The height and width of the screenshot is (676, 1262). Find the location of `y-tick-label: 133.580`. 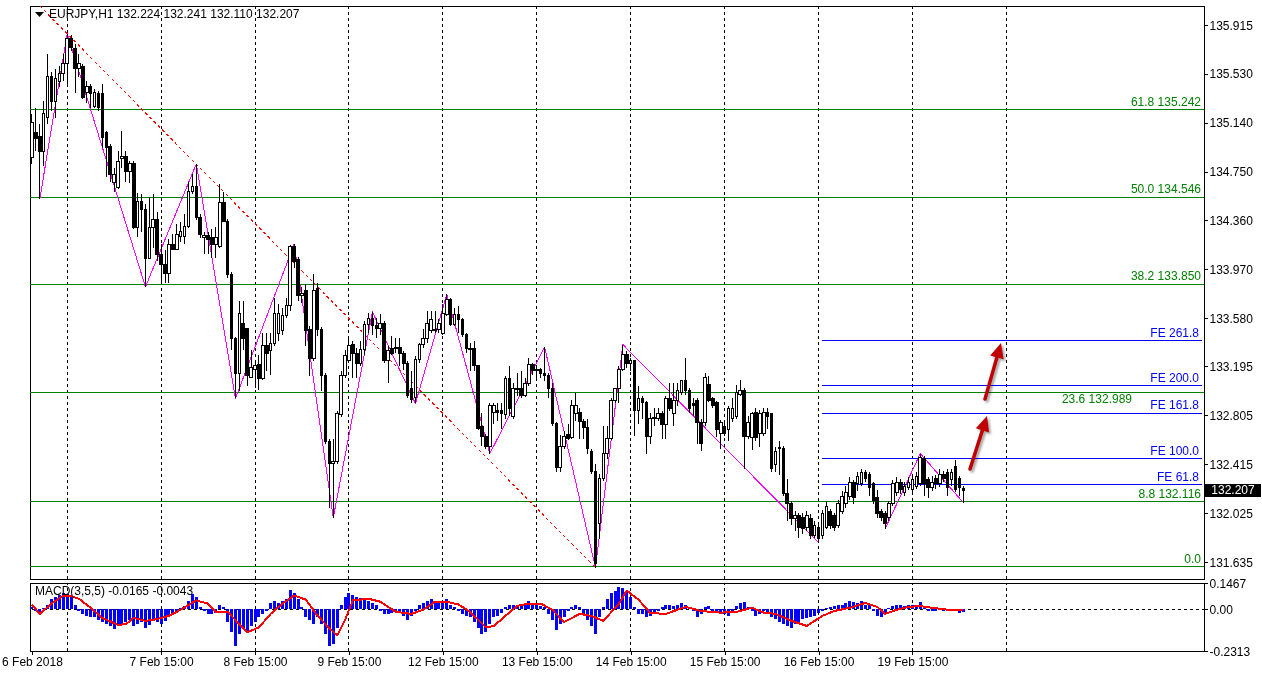

y-tick-label: 133.580 is located at coordinates (1231, 318).